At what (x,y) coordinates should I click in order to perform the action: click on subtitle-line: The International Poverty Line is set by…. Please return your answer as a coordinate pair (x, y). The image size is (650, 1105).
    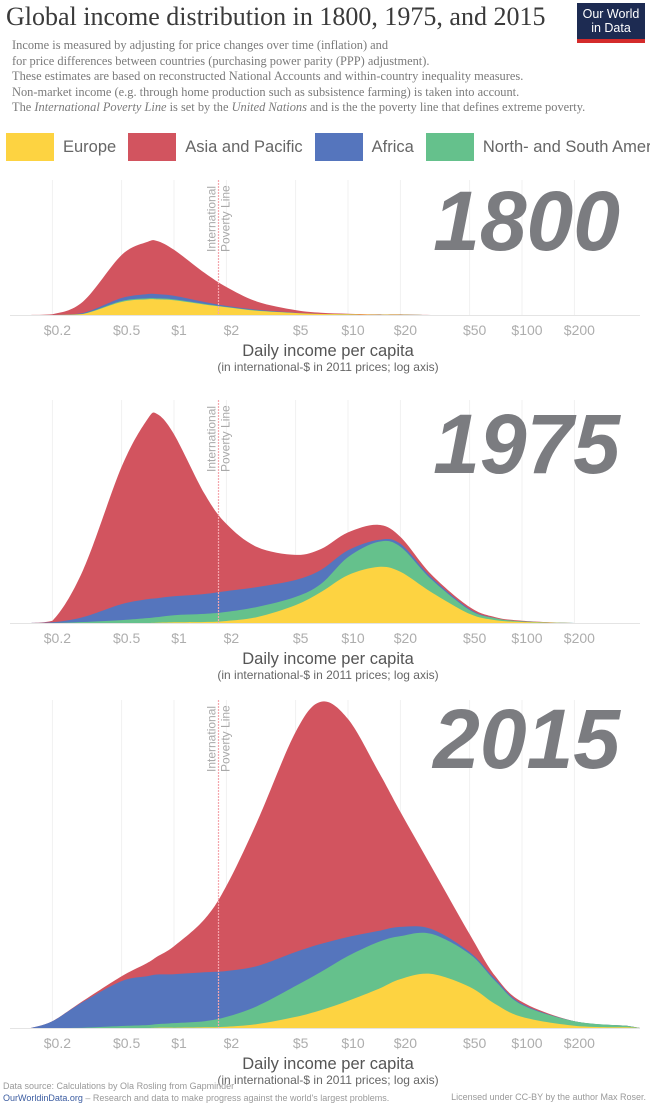
    Looking at the image, I should click on (298, 108).